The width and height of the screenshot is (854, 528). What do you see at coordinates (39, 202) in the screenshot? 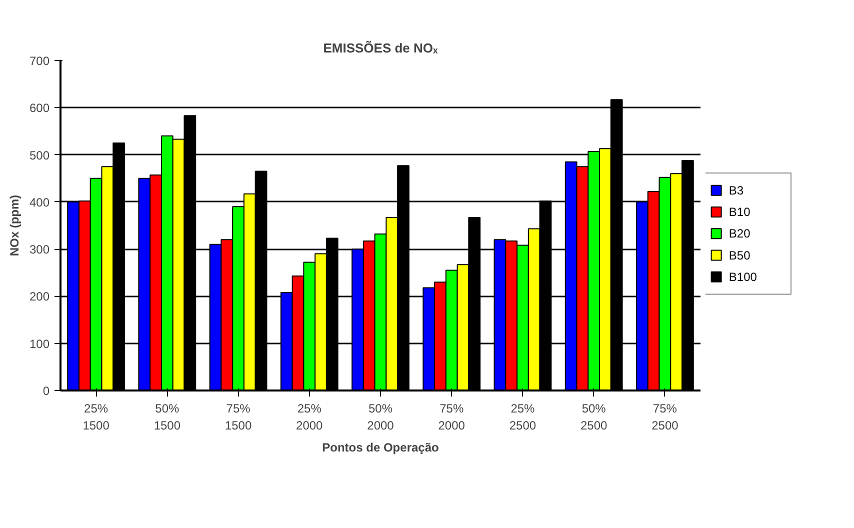
I see `y-tick-label: 400` at bounding box center [39, 202].